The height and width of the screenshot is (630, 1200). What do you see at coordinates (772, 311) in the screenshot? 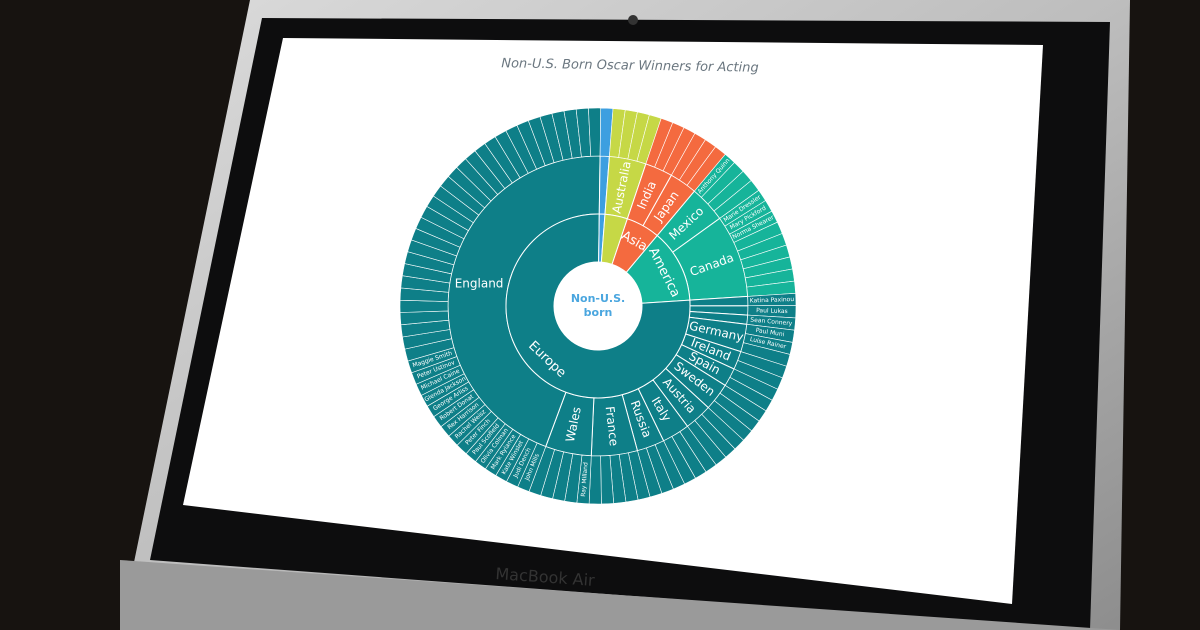
I see `winner-label: Paul Lukas` at bounding box center [772, 311].